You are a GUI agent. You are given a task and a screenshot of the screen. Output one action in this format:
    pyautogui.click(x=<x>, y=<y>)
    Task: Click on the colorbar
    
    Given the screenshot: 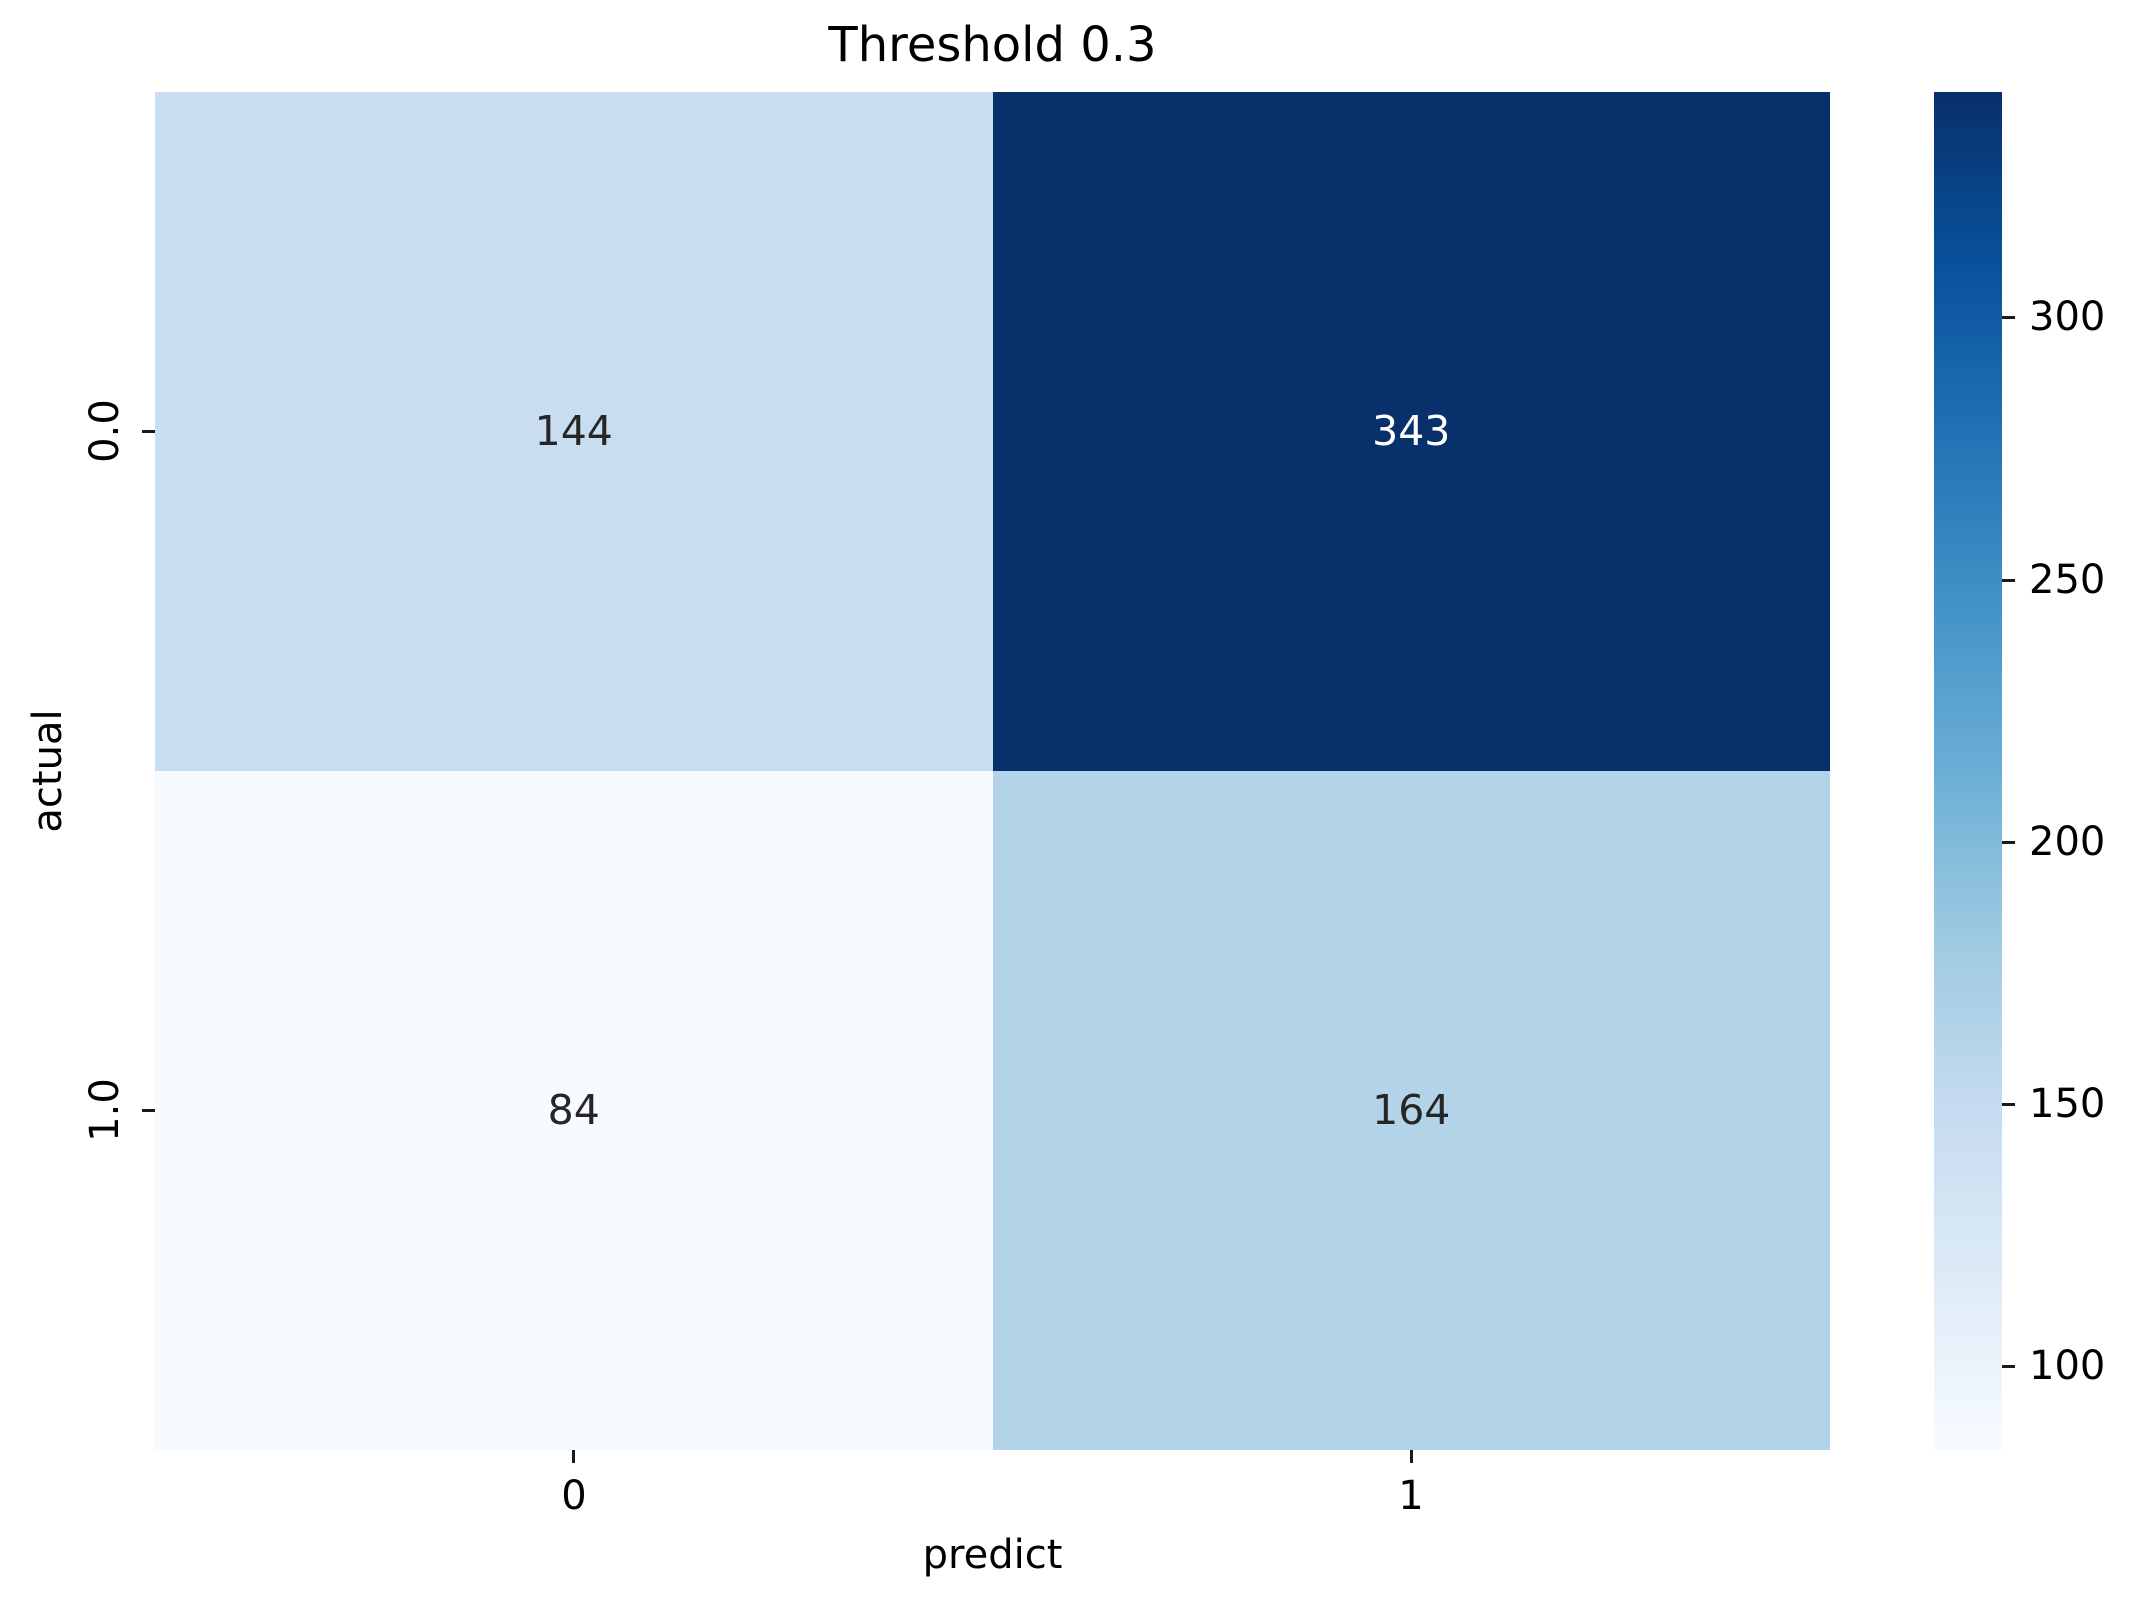 What is the action you would take?
    pyautogui.click(x=1968, y=771)
    